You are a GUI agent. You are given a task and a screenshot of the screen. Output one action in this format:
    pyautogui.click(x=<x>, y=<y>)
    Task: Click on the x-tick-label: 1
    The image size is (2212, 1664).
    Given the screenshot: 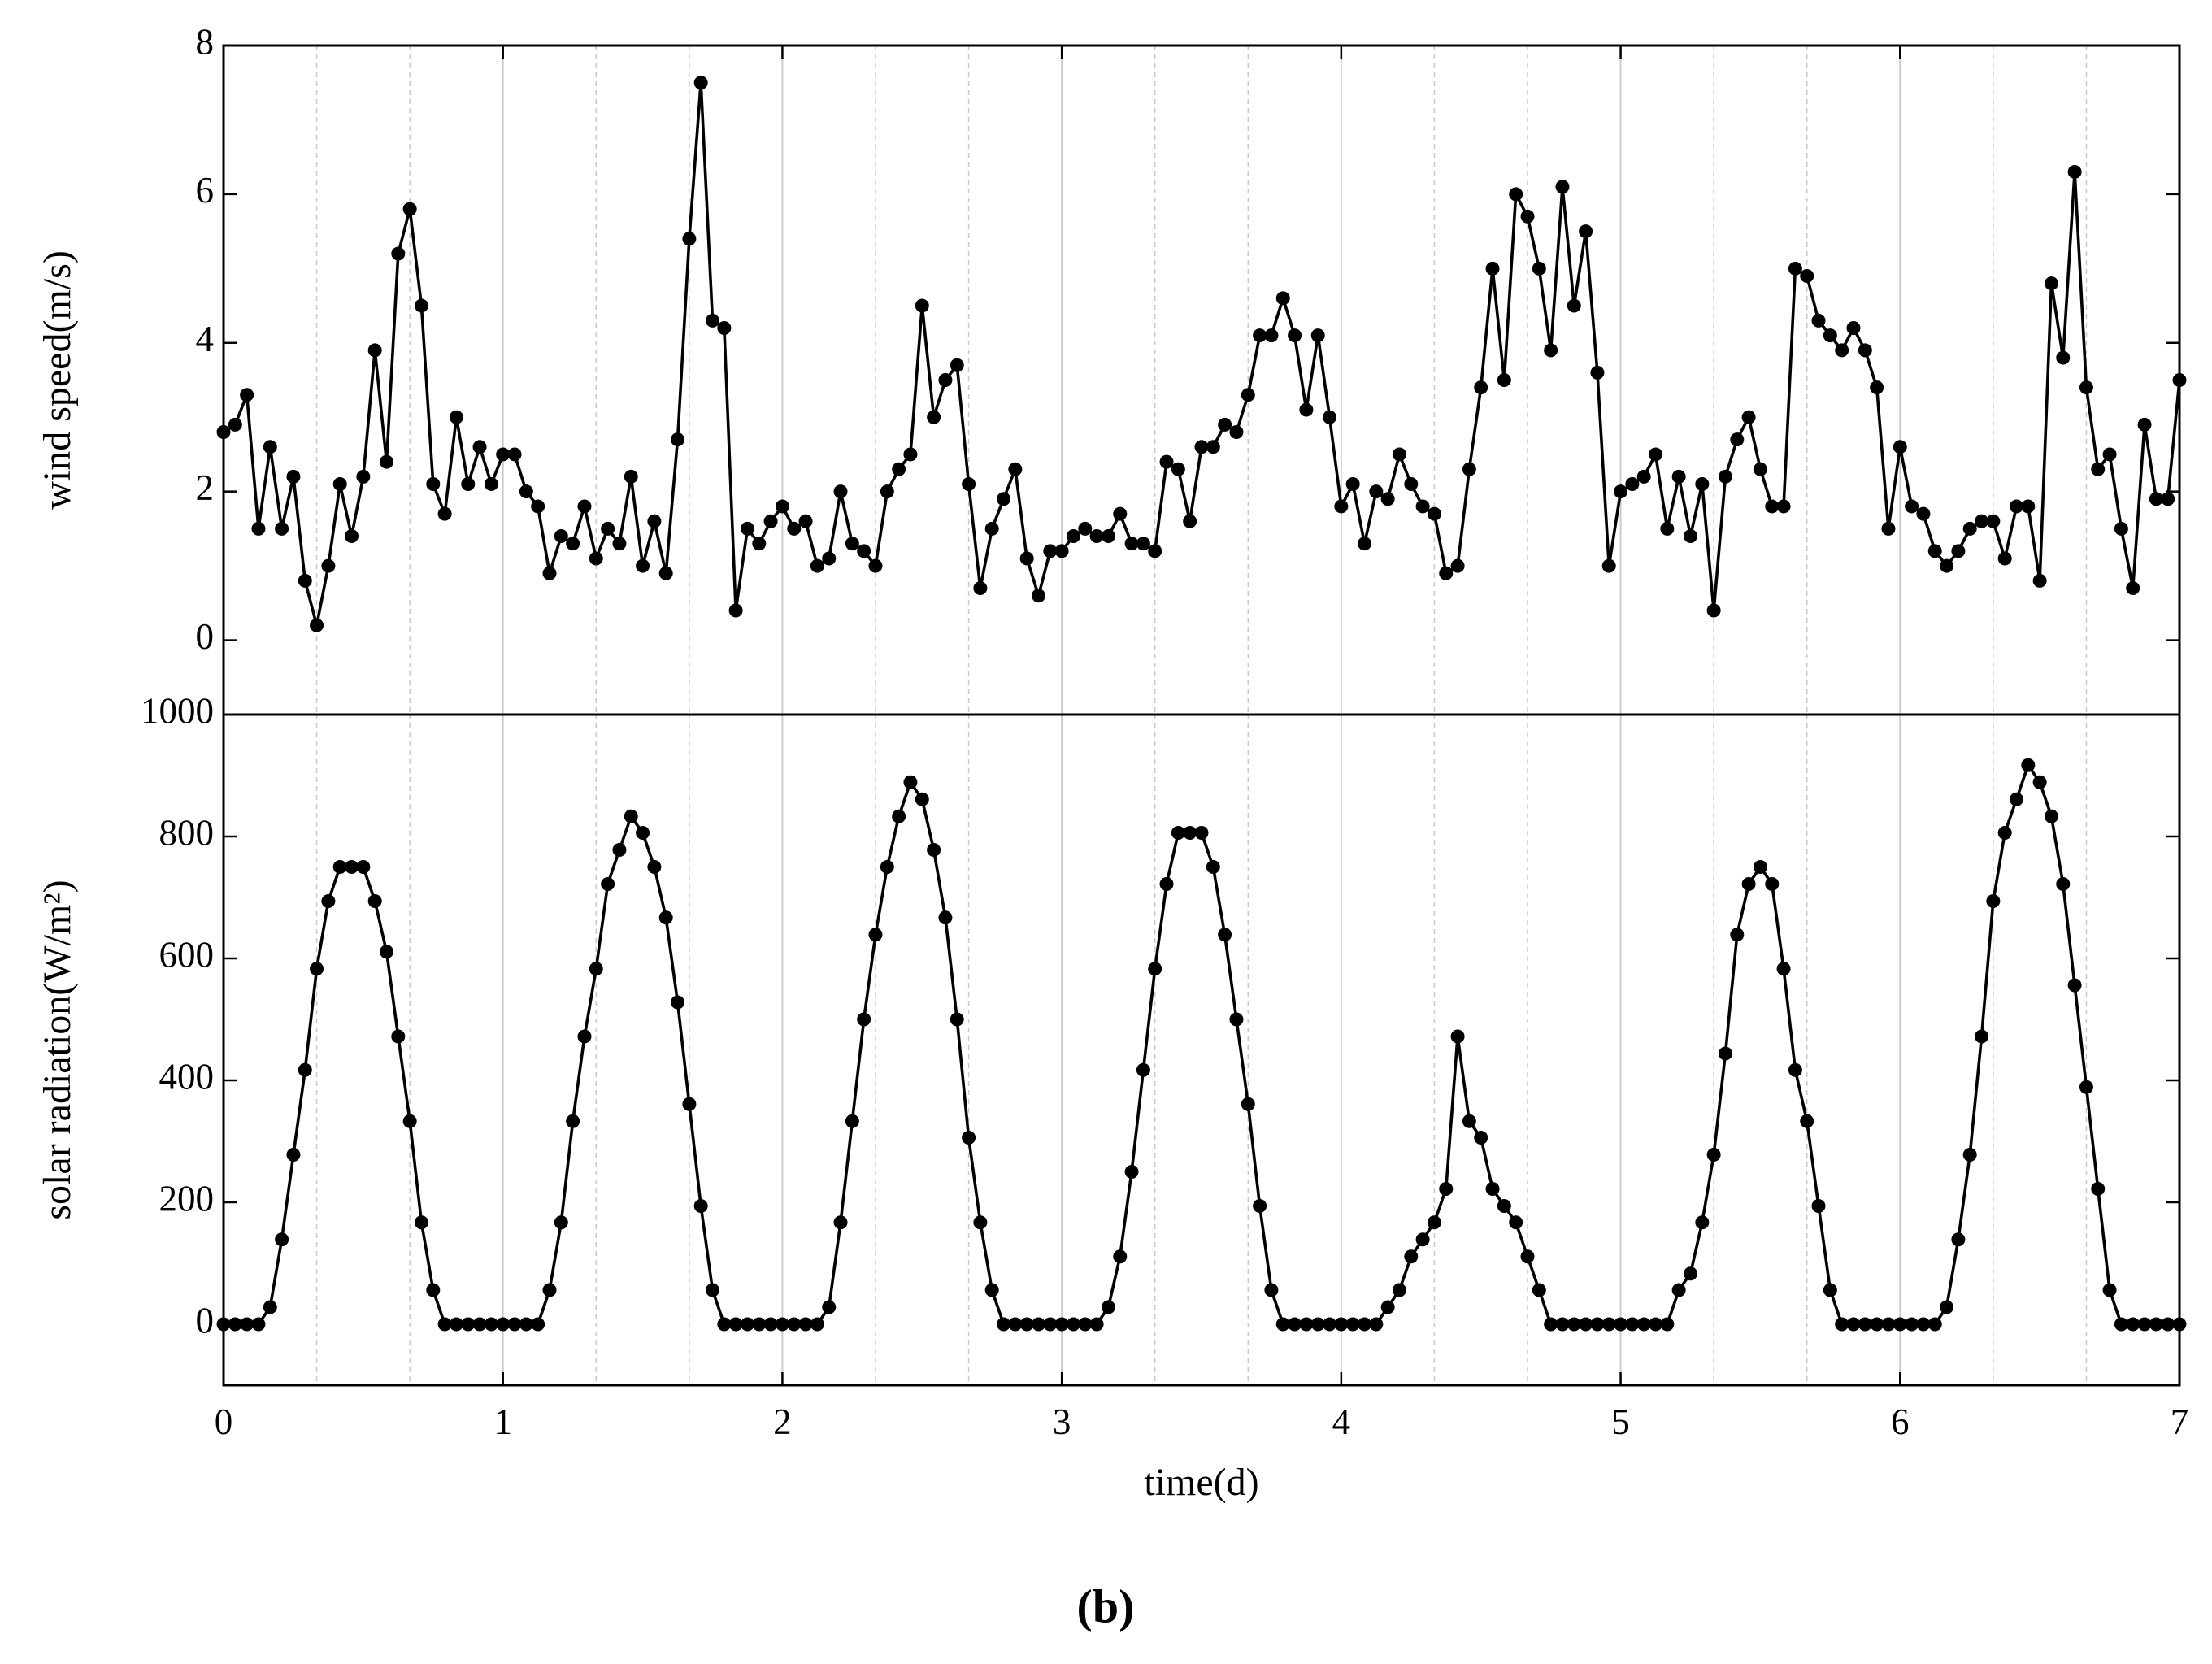 What is the action you would take?
    pyautogui.click(x=502, y=1421)
    